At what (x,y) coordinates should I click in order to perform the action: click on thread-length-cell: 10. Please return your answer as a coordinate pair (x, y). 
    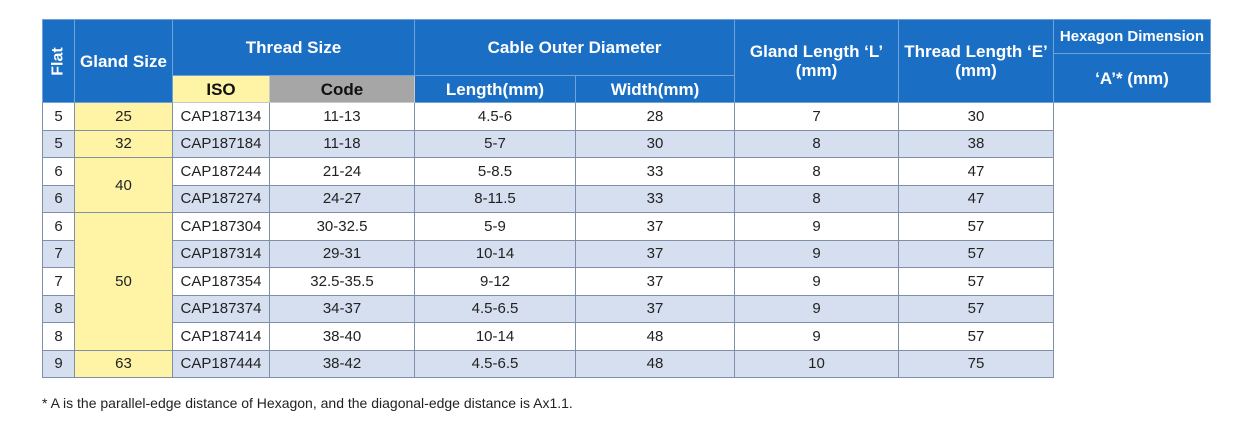
    Looking at the image, I should click on (816, 363).